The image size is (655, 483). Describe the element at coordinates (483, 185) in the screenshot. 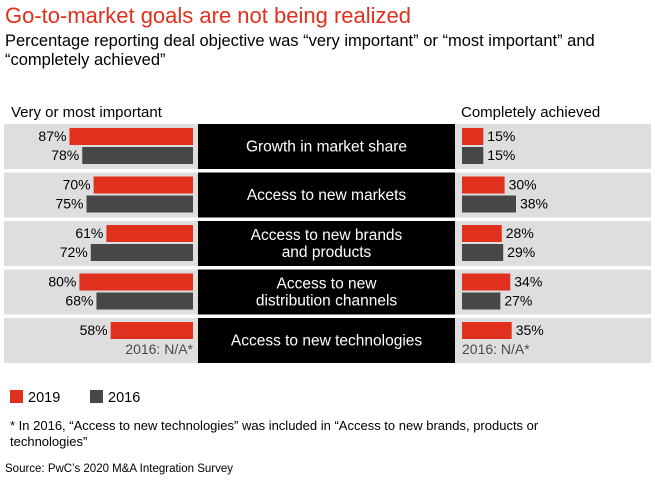

I see `row-2-right-bar-2019` at that location.